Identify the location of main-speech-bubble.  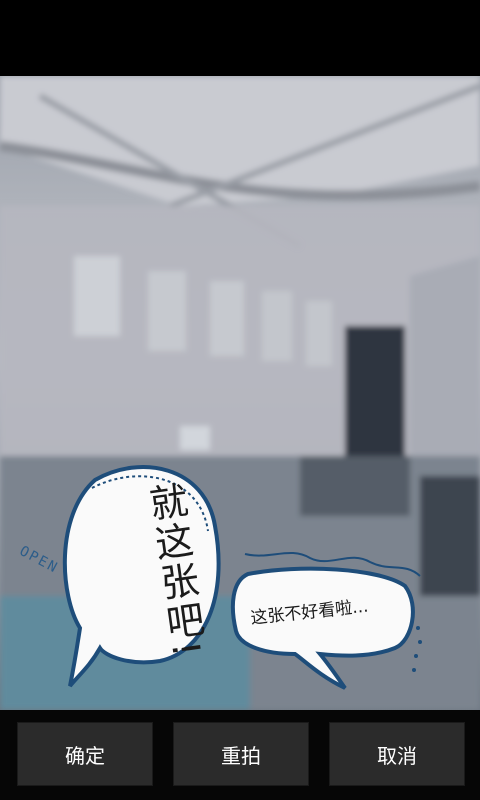
(141, 576).